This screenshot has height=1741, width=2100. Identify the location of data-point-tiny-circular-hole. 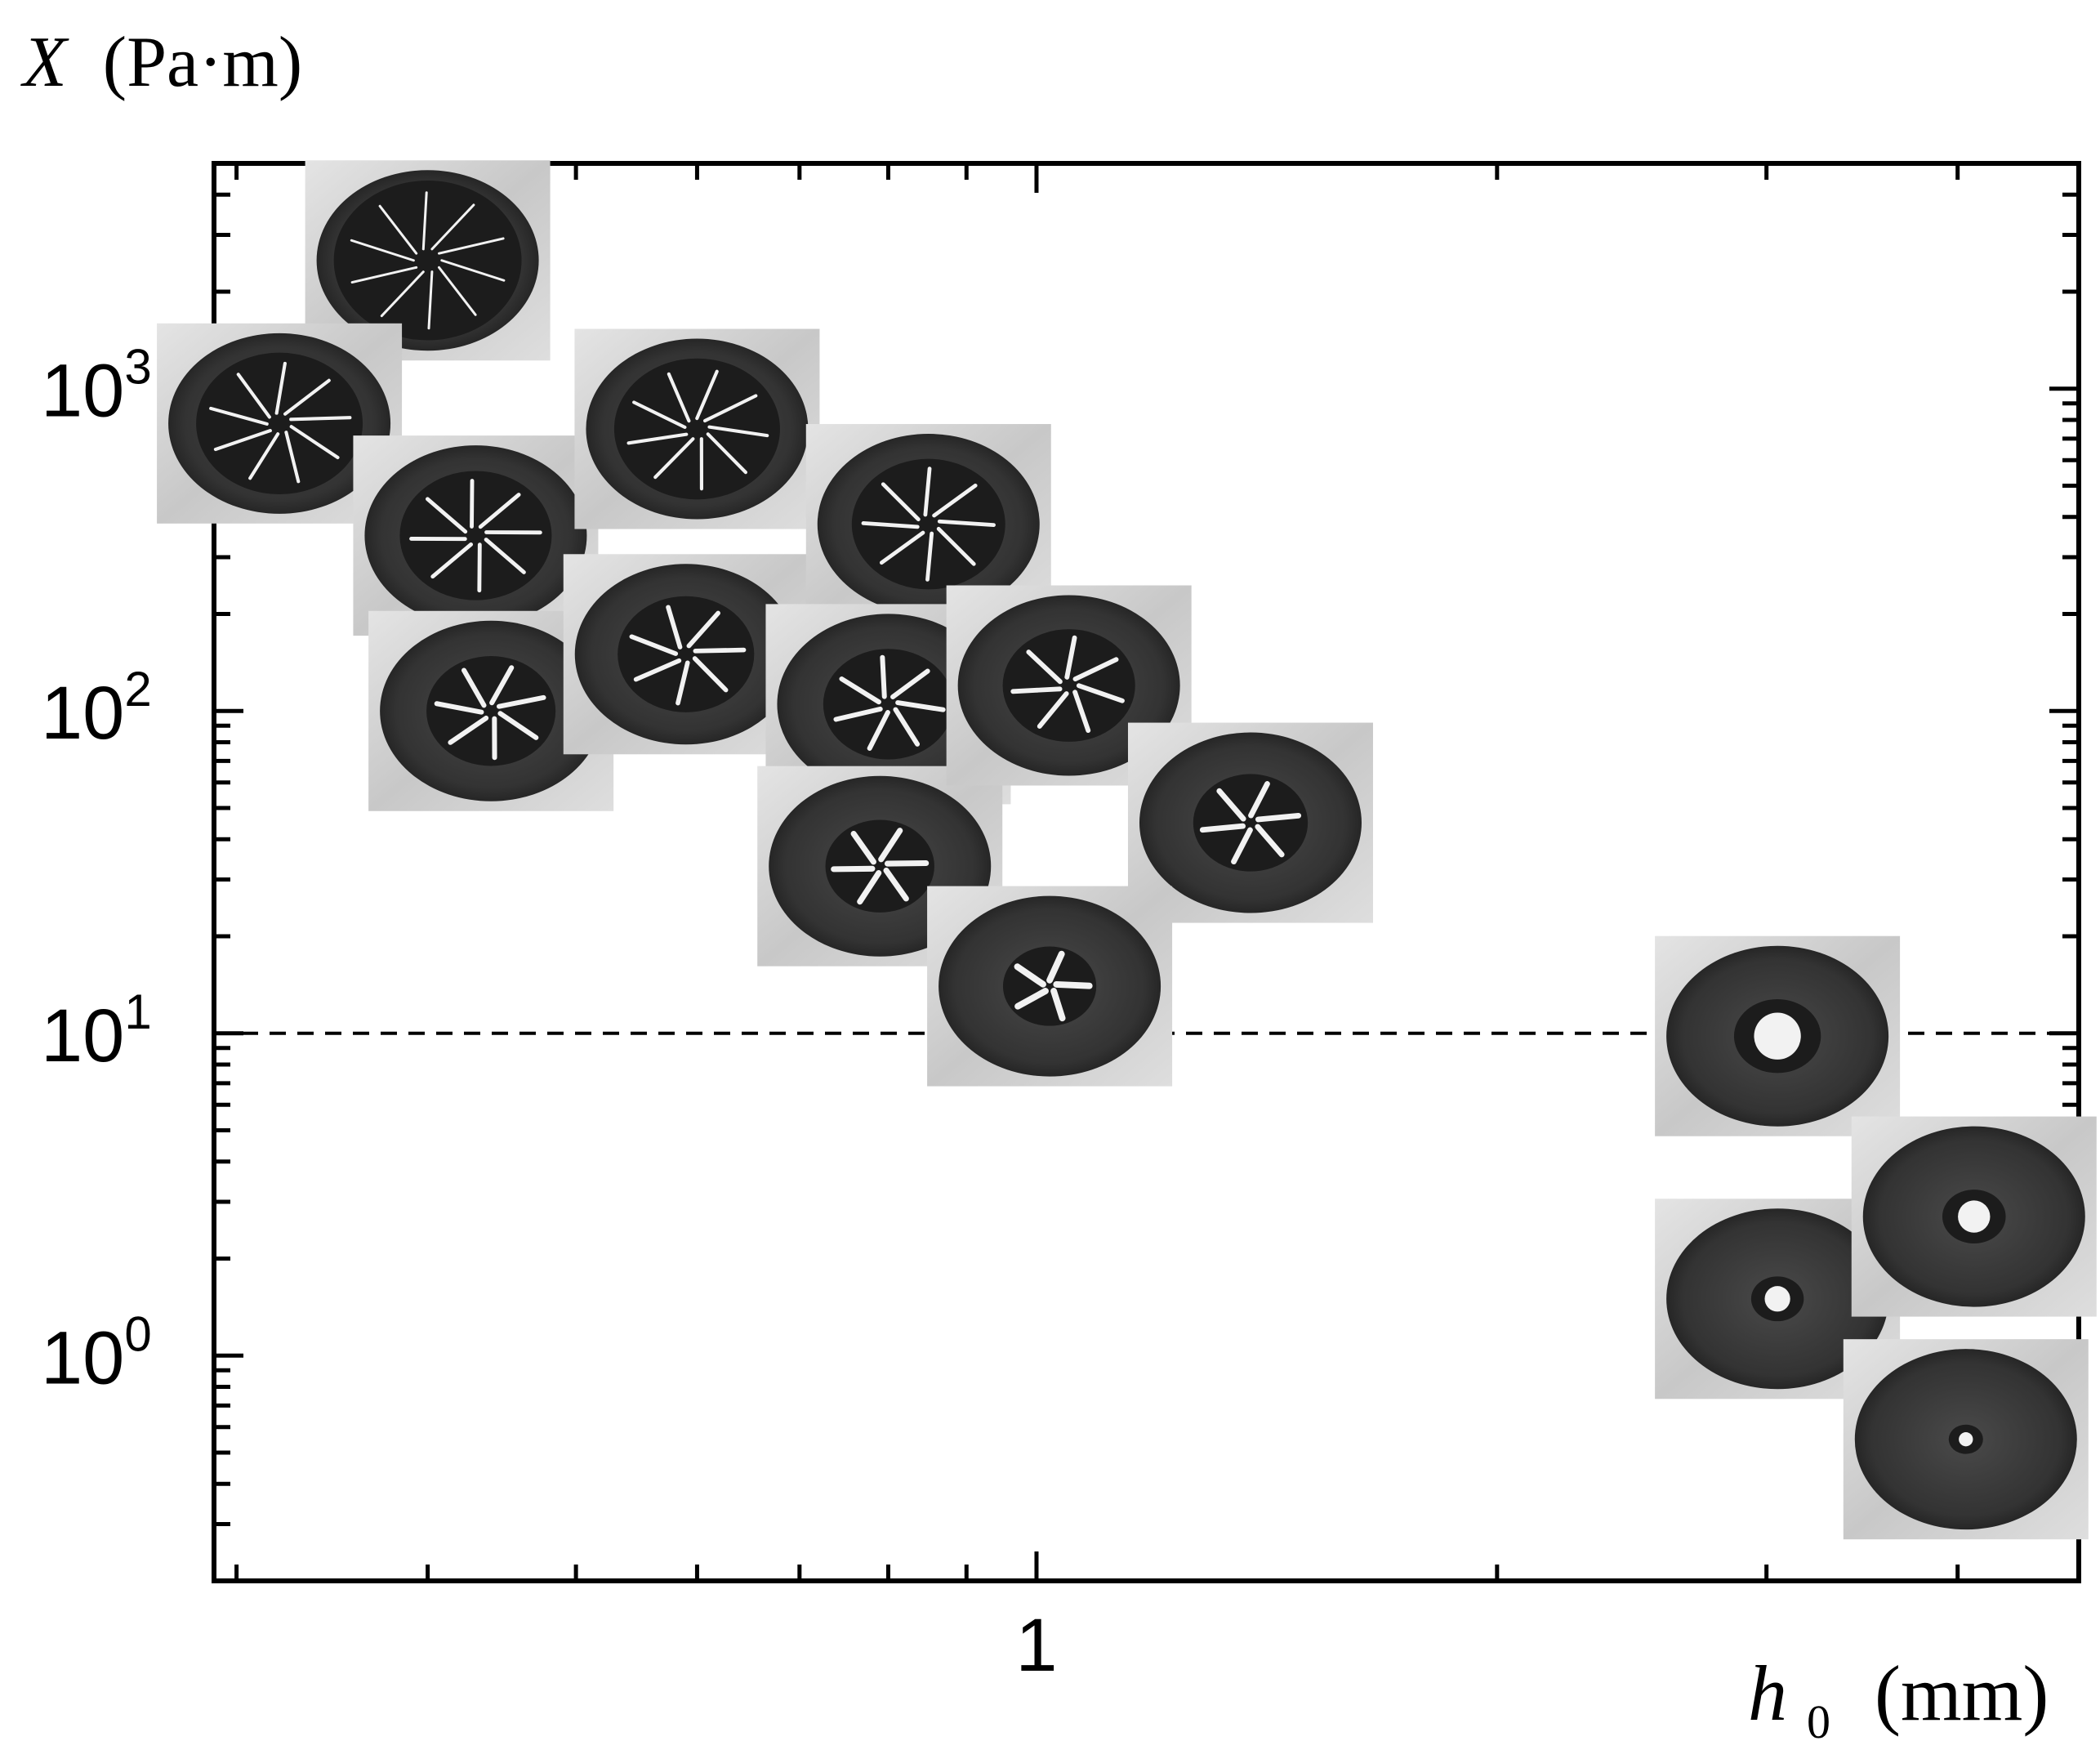
(1966, 1439).